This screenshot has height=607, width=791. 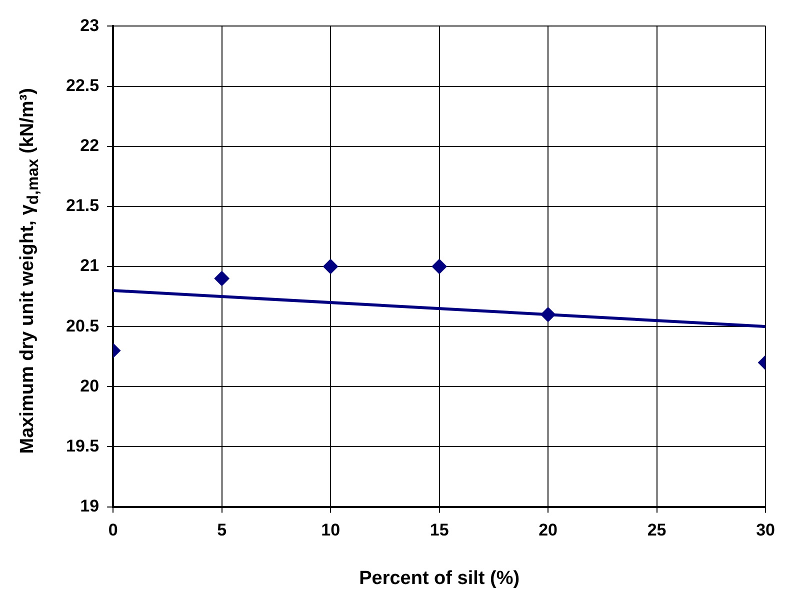 I want to click on y-tick-label: 22, so click(x=90, y=146).